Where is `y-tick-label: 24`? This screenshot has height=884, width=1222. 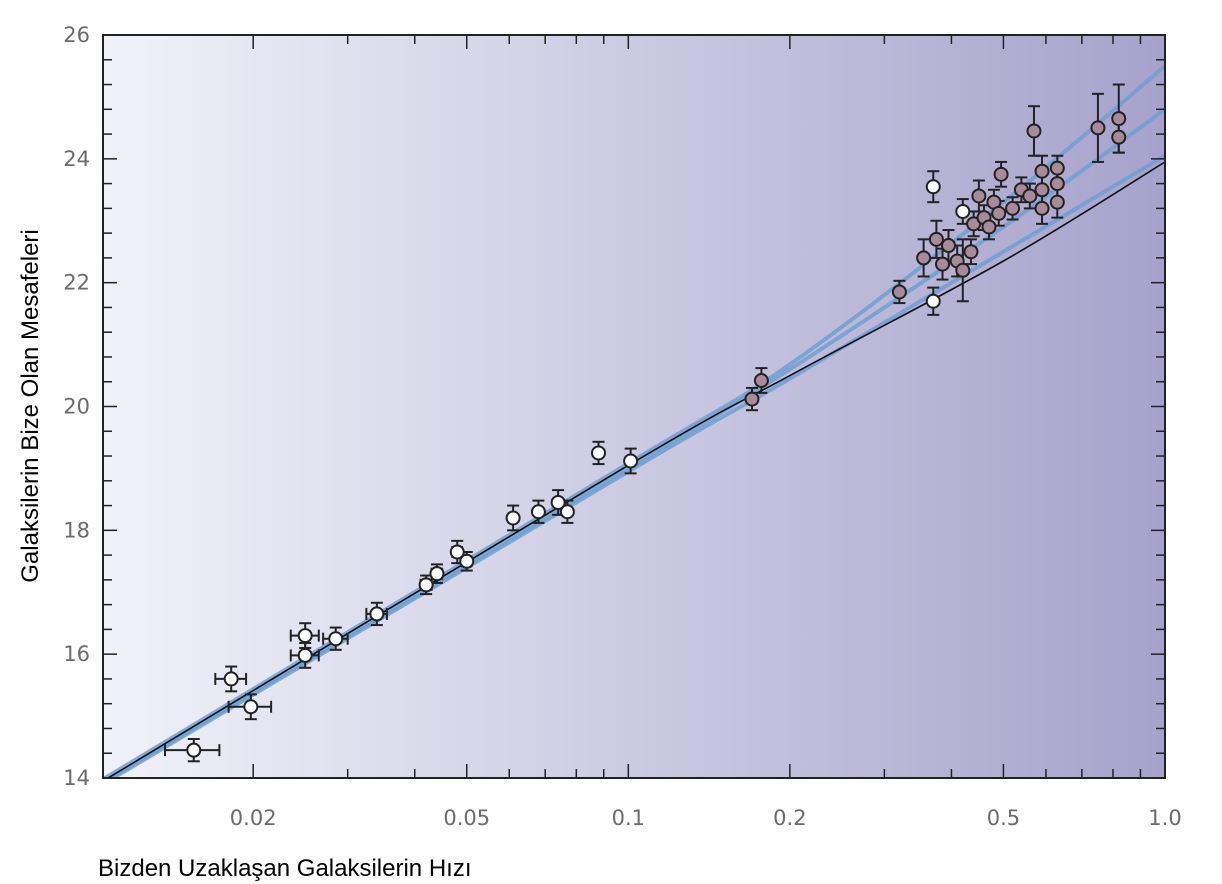
y-tick-label: 24 is located at coordinates (76, 159).